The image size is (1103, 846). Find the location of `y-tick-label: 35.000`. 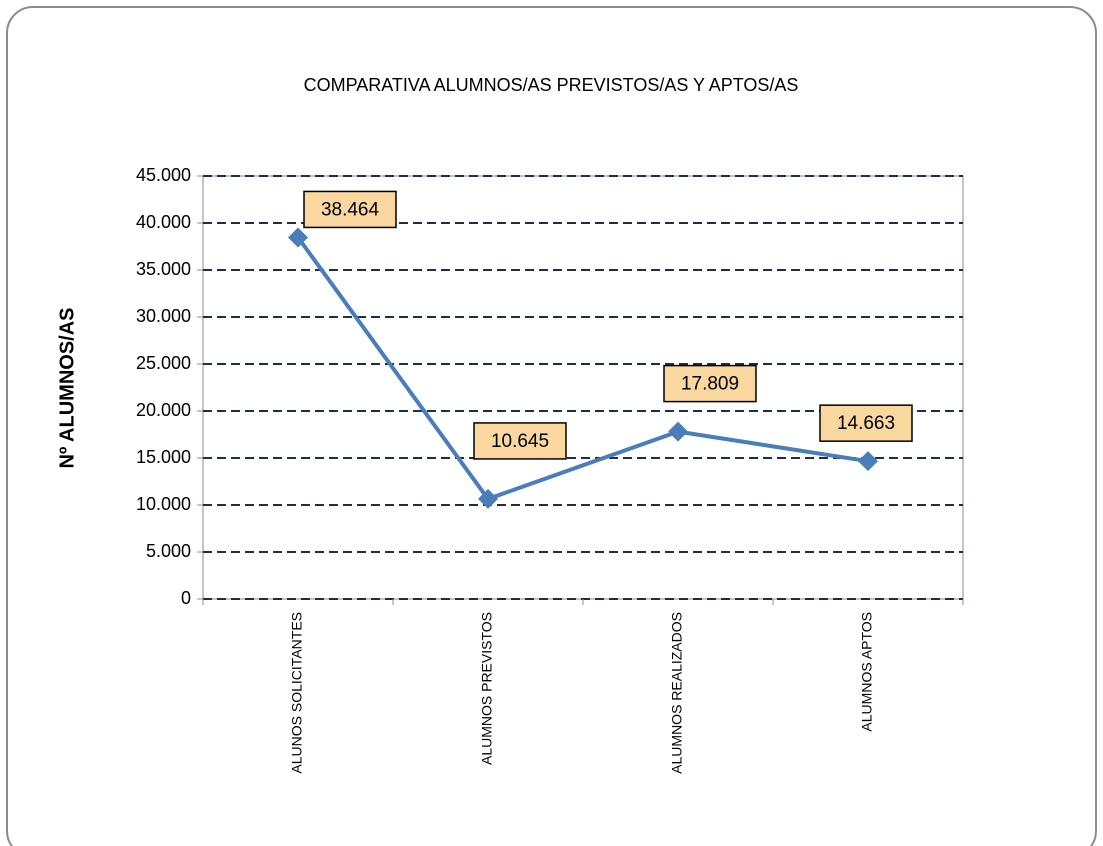

y-tick-label: 35.000 is located at coordinates (163, 269).